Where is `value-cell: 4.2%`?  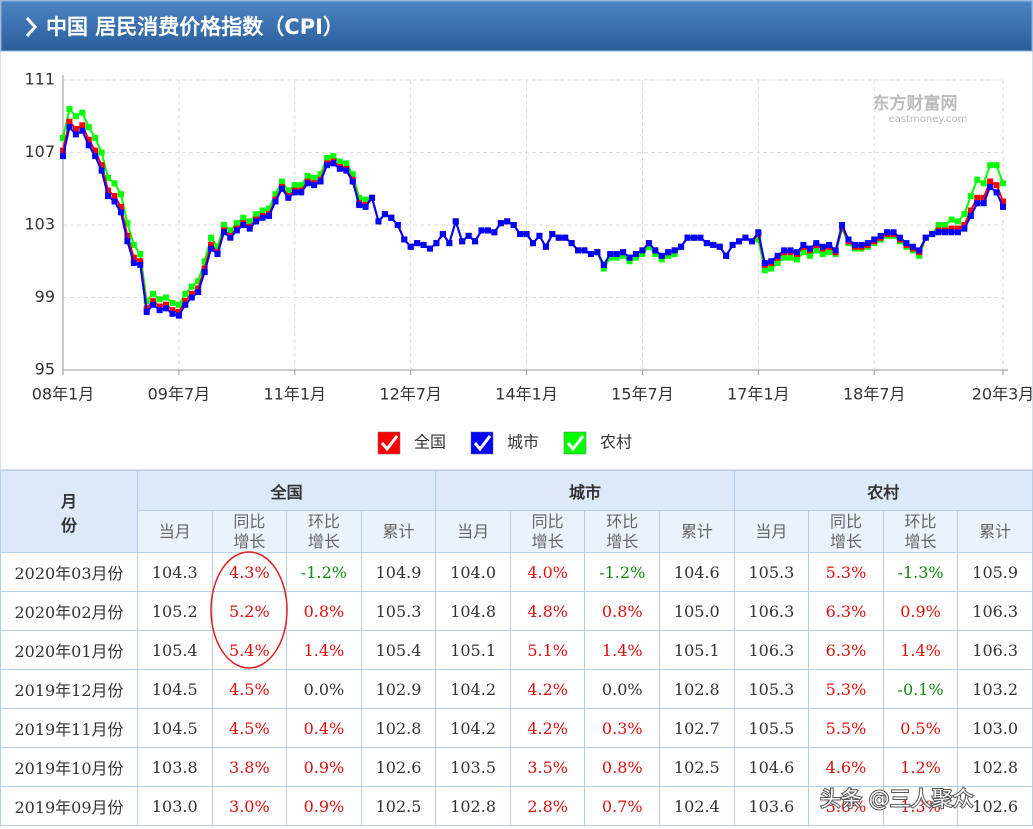 value-cell: 4.2% is located at coordinates (547, 689).